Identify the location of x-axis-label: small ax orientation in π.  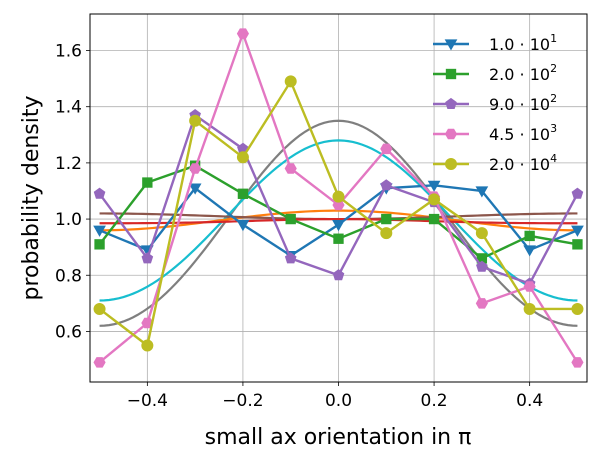
(338, 437).